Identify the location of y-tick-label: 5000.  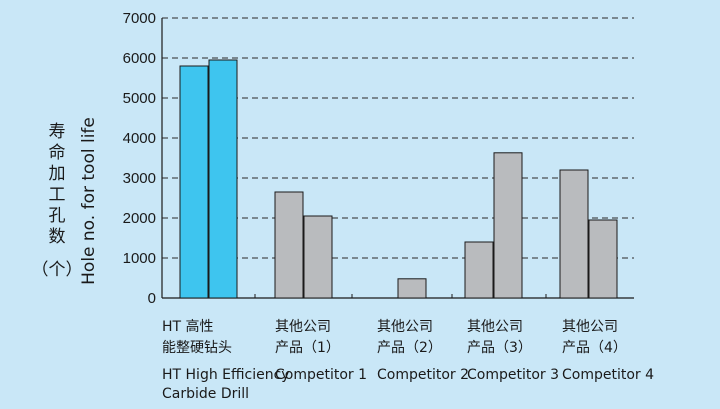
(139, 98).